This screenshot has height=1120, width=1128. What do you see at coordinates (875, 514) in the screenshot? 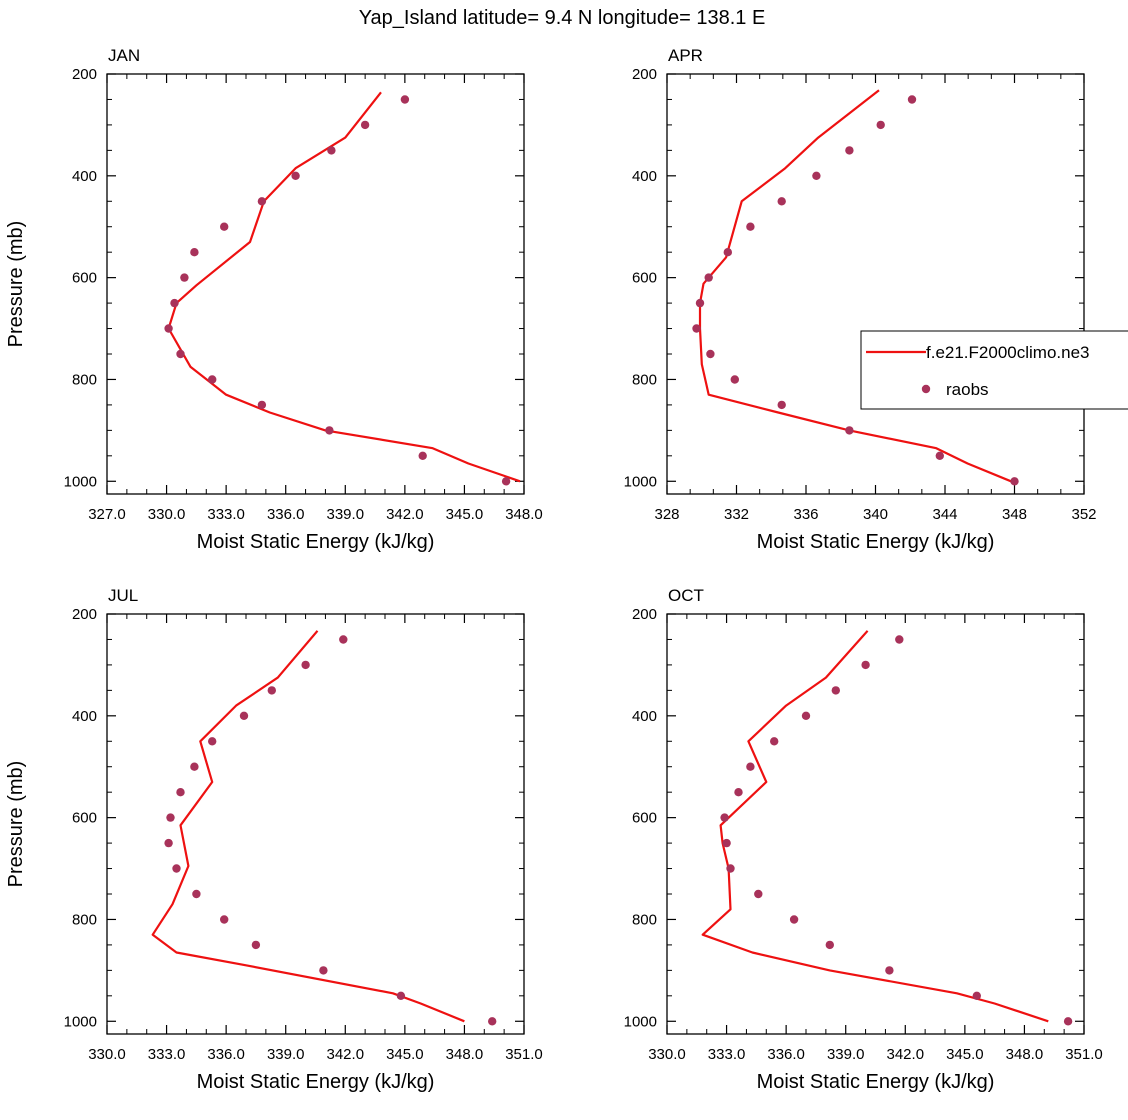
I see `x-tick-label: 340` at bounding box center [875, 514].